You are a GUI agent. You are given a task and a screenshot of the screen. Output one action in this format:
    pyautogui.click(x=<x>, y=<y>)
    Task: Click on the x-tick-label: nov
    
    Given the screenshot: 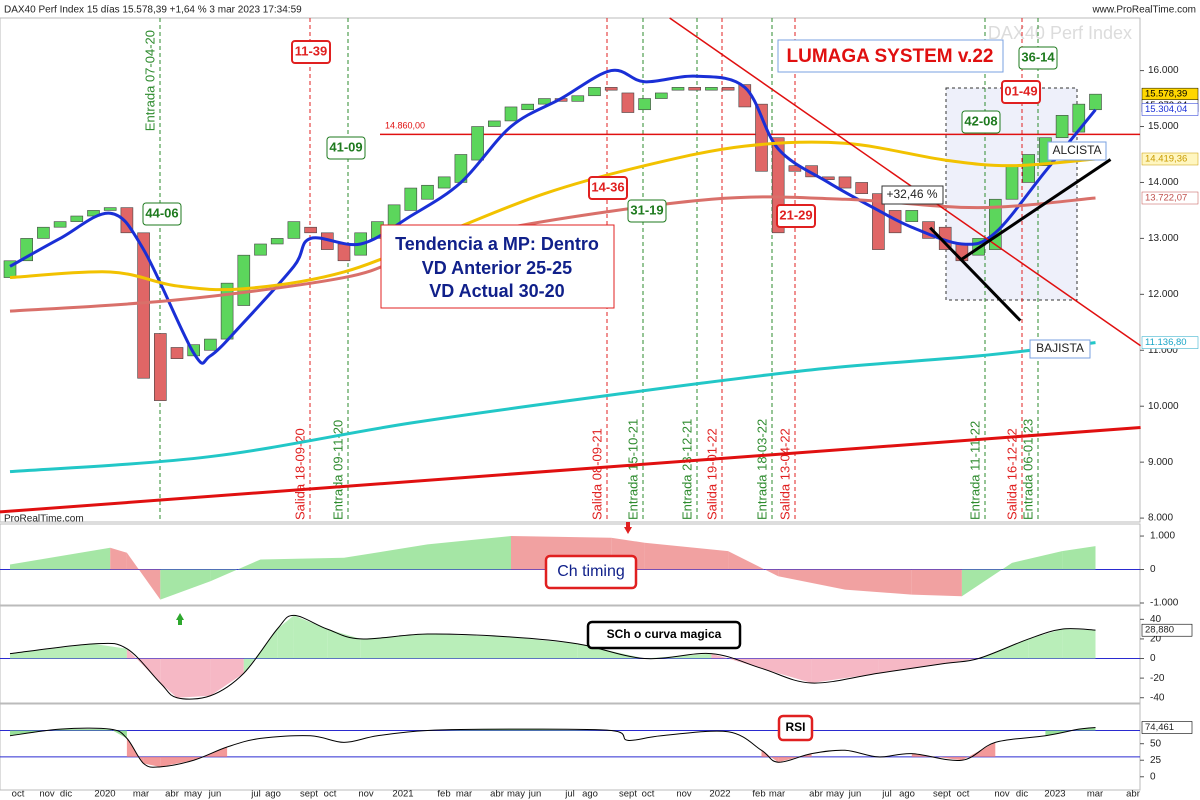 What is the action you would take?
    pyautogui.click(x=366, y=794)
    